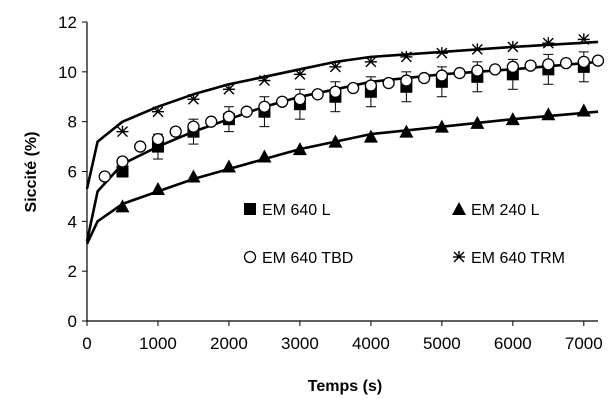 The height and width of the screenshot is (399, 611). Describe the element at coordinates (158, 343) in the screenshot. I see `x-tick-label: 1000` at that location.